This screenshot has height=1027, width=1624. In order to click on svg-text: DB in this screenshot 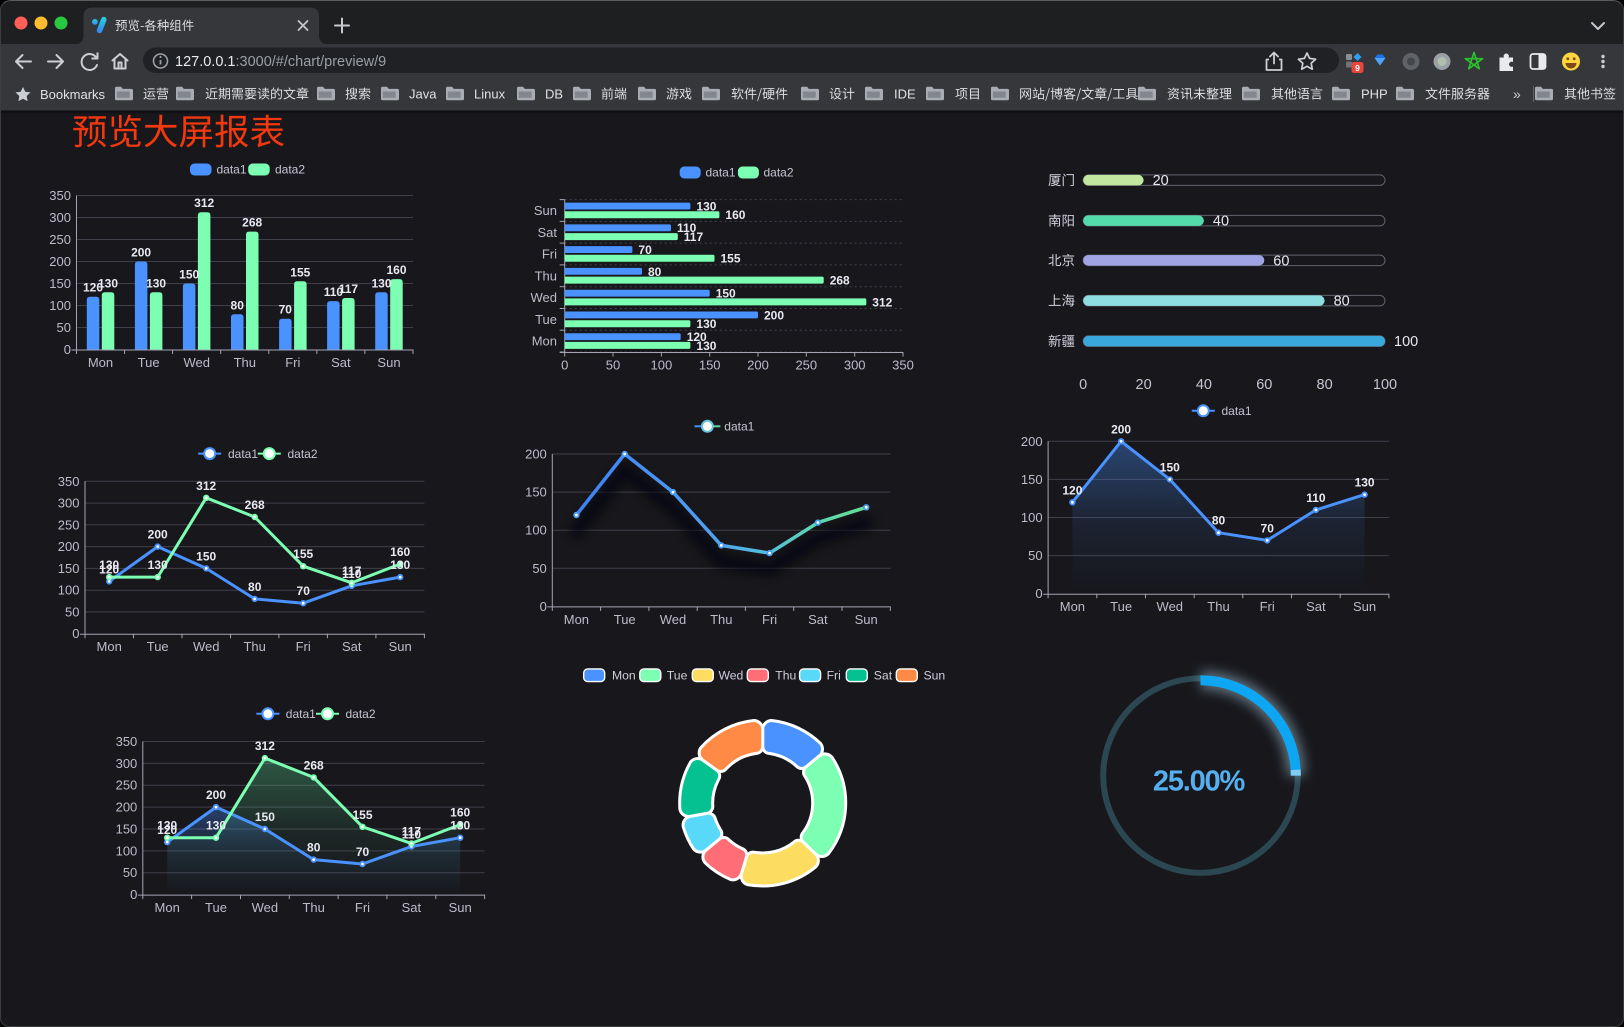, I will do `click(554, 94)`.